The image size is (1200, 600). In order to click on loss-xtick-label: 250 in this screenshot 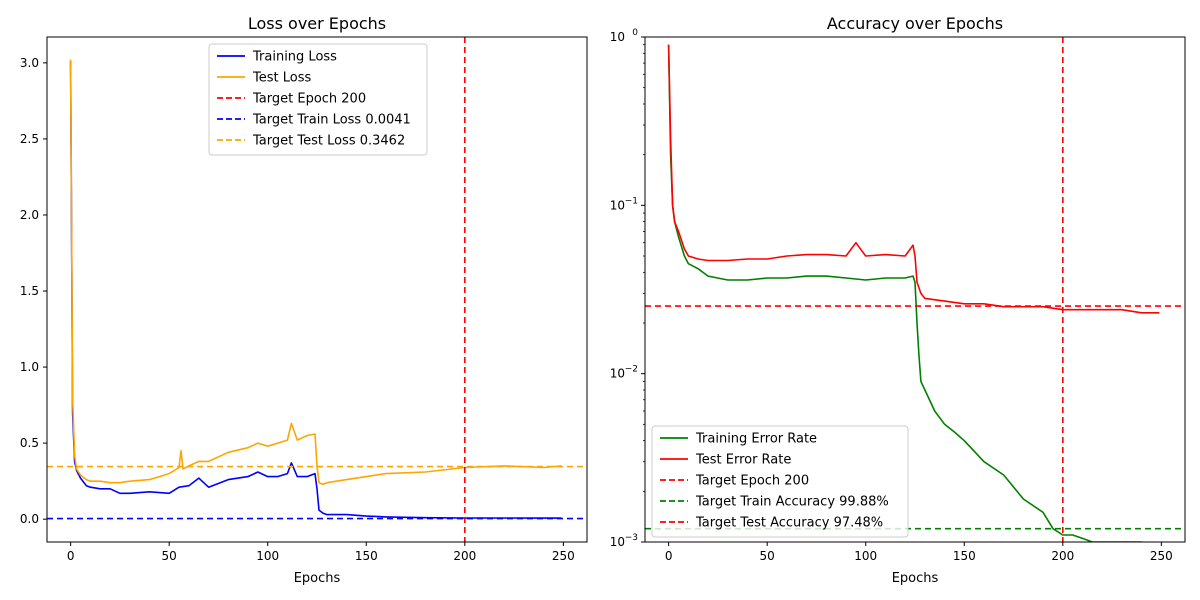, I will do `click(563, 556)`.